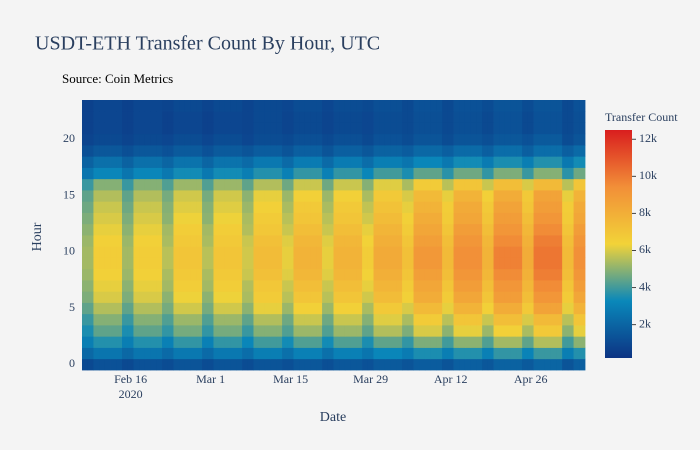  I want to click on colorbar-tick-label: 12k, so click(648, 138).